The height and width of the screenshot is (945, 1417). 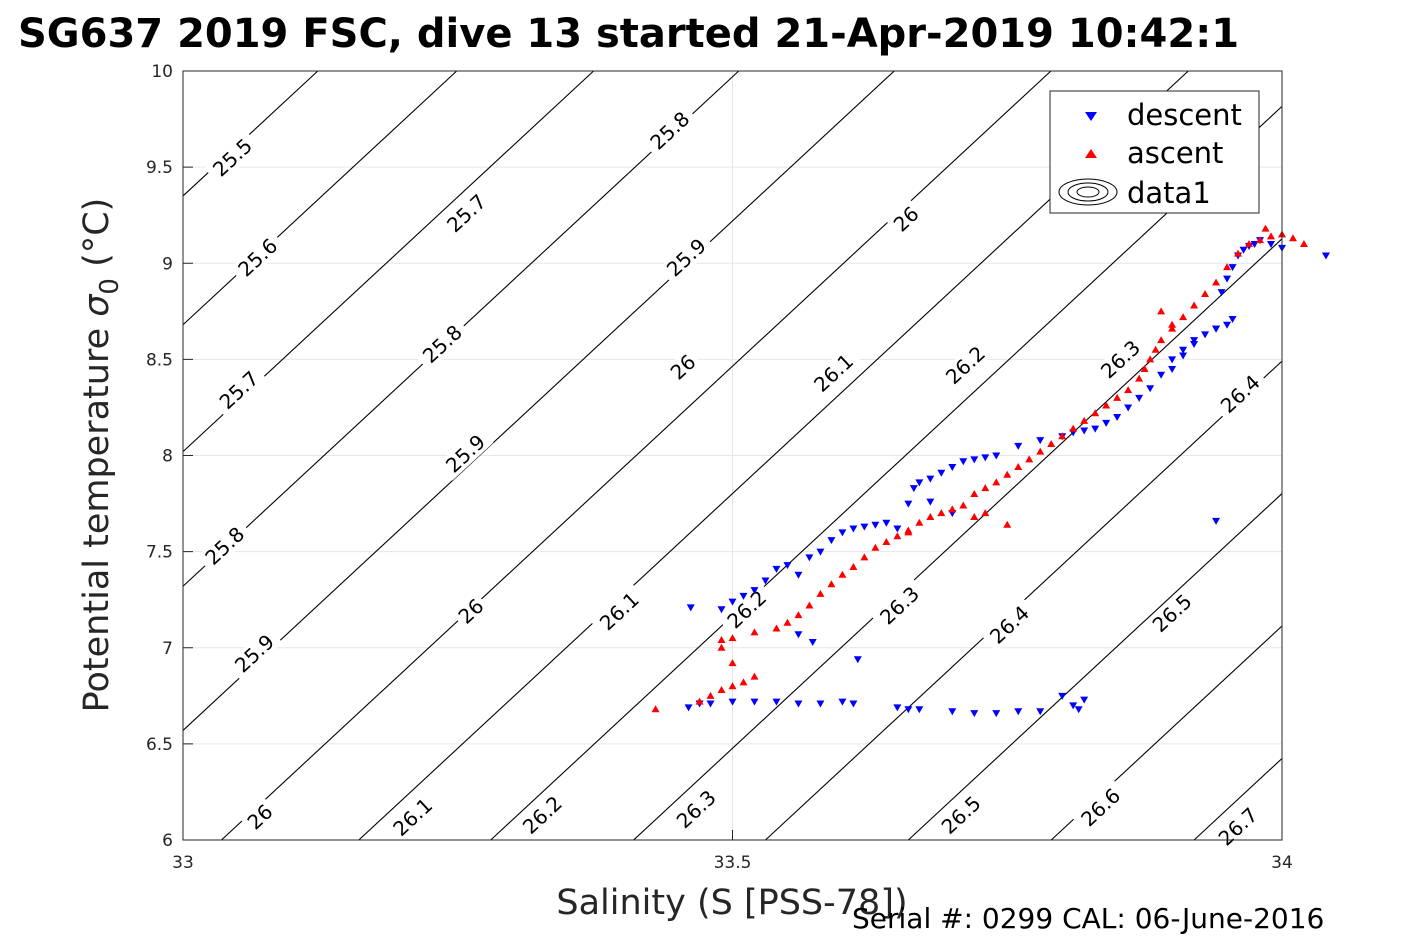 What do you see at coordinates (97, 515) in the screenshot?
I see `y-axis-label-main: Potential temperature` at bounding box center [97, 515].